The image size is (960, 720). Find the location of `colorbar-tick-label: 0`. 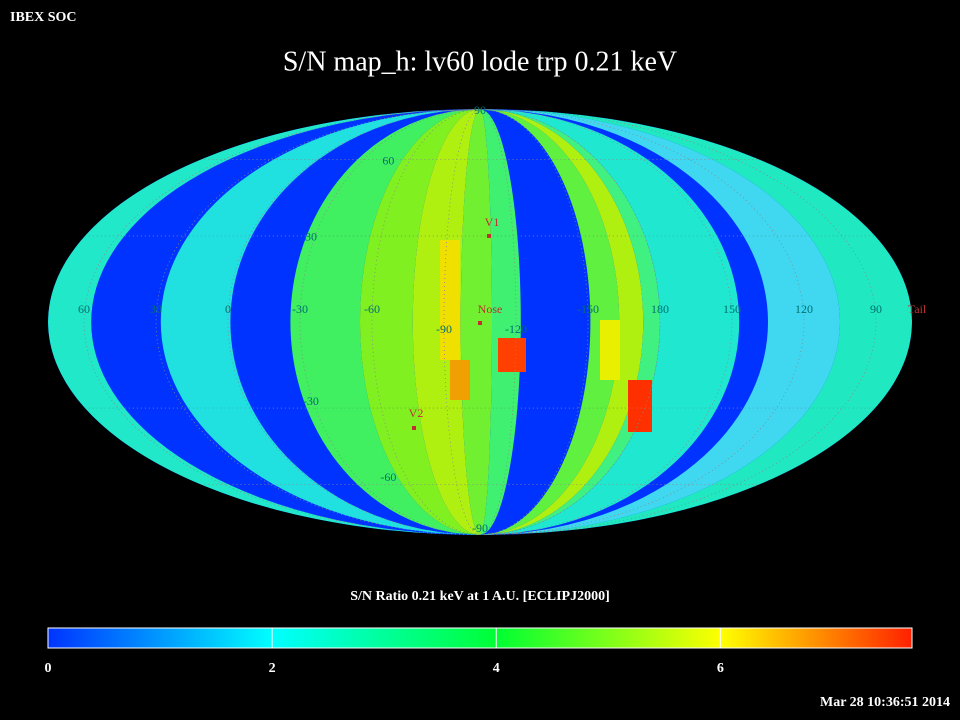

colorbar-tick-label: 0 is located at coordinates (48, 668).